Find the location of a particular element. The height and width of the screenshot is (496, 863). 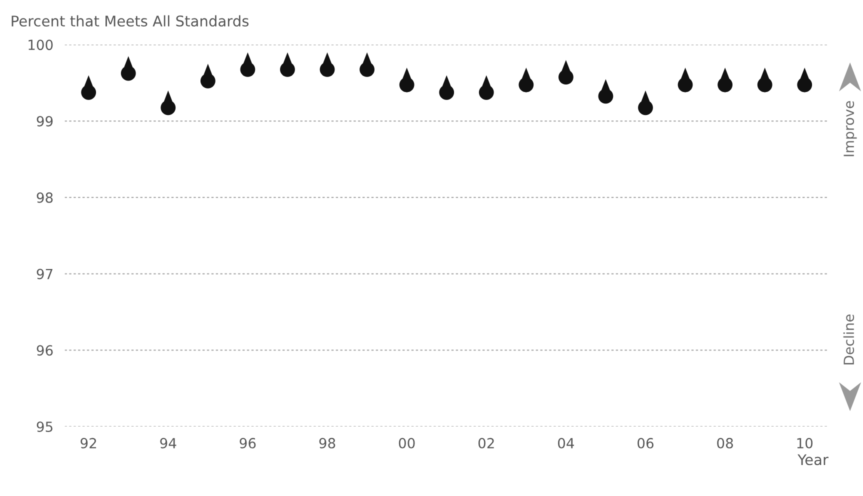

x-tick-label: 98 is located at coordinates (327, 443).